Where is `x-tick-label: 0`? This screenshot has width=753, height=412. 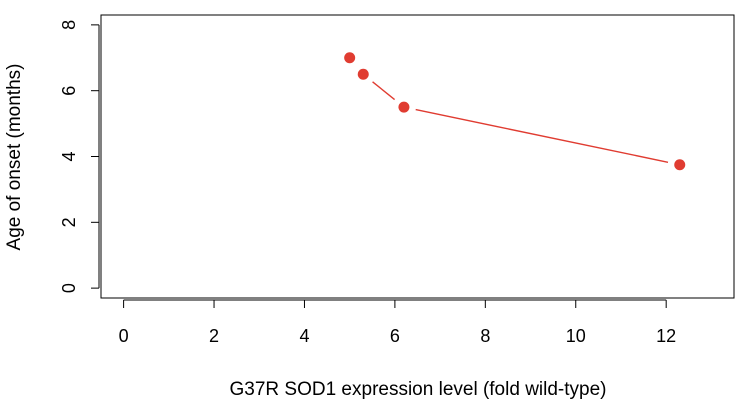 x-tick-label: 0 is located at coordinates (124, 336).